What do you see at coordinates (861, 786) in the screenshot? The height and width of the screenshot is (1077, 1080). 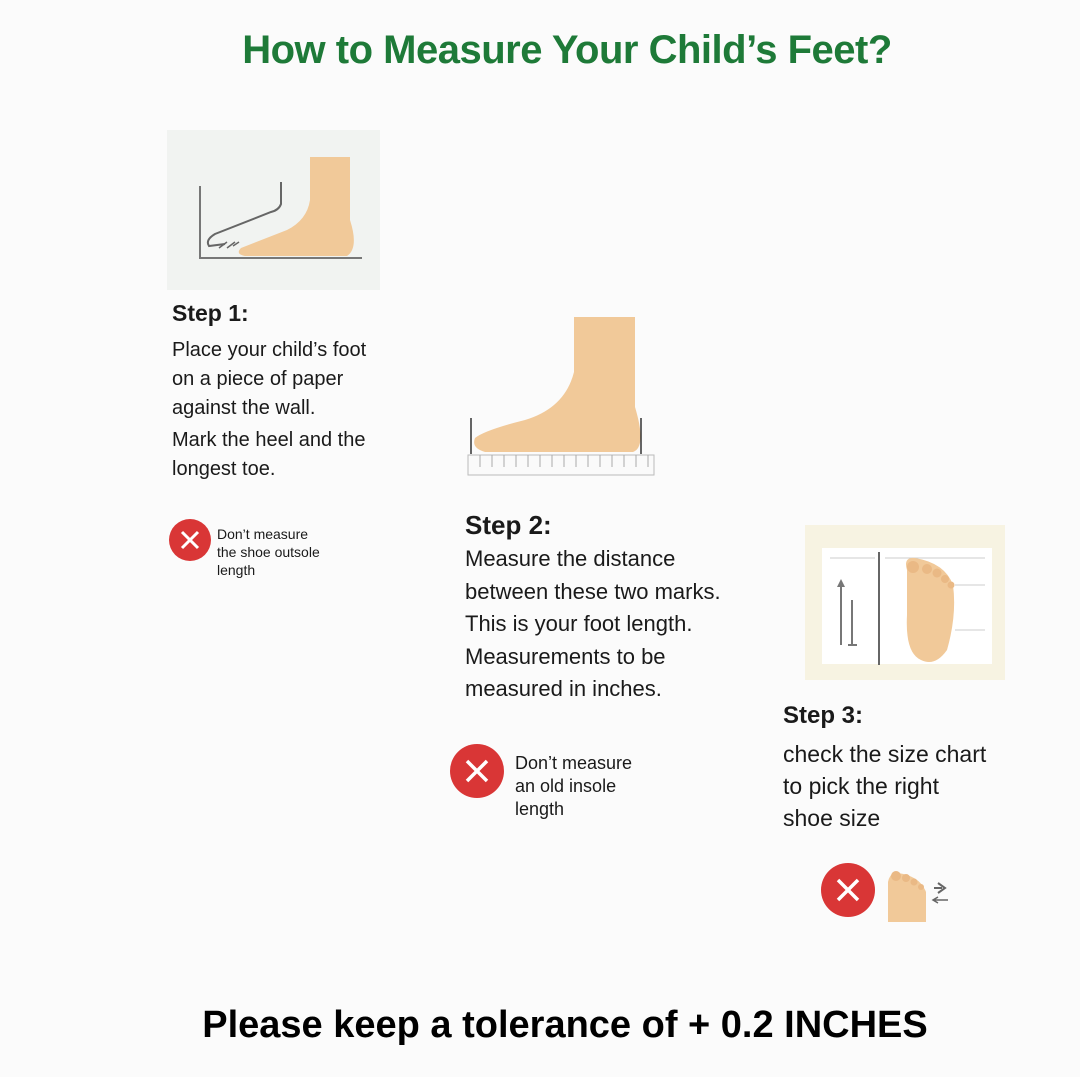 I see `step3-line: to pick the right` at bounding box center [861, 786].